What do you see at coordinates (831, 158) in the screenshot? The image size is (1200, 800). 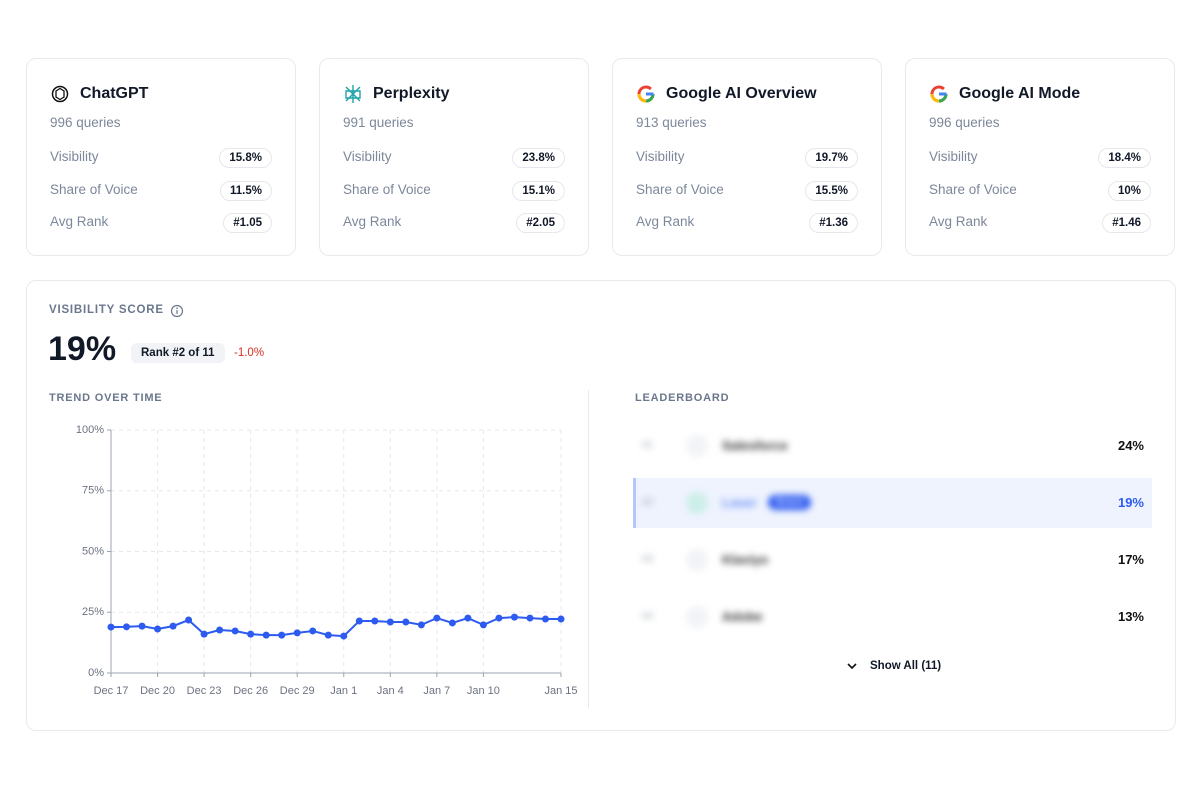 I see `metric-value: 19.7%` at bounding box center [831, 158].